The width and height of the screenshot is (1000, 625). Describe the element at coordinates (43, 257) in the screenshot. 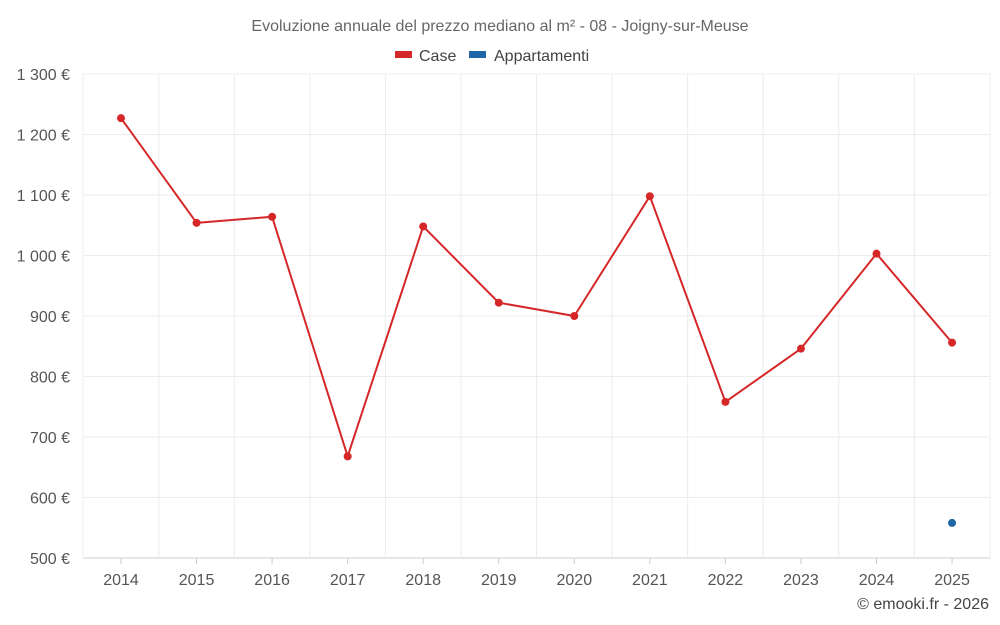

I see `y-tick-label: 1 000 €` at that location.